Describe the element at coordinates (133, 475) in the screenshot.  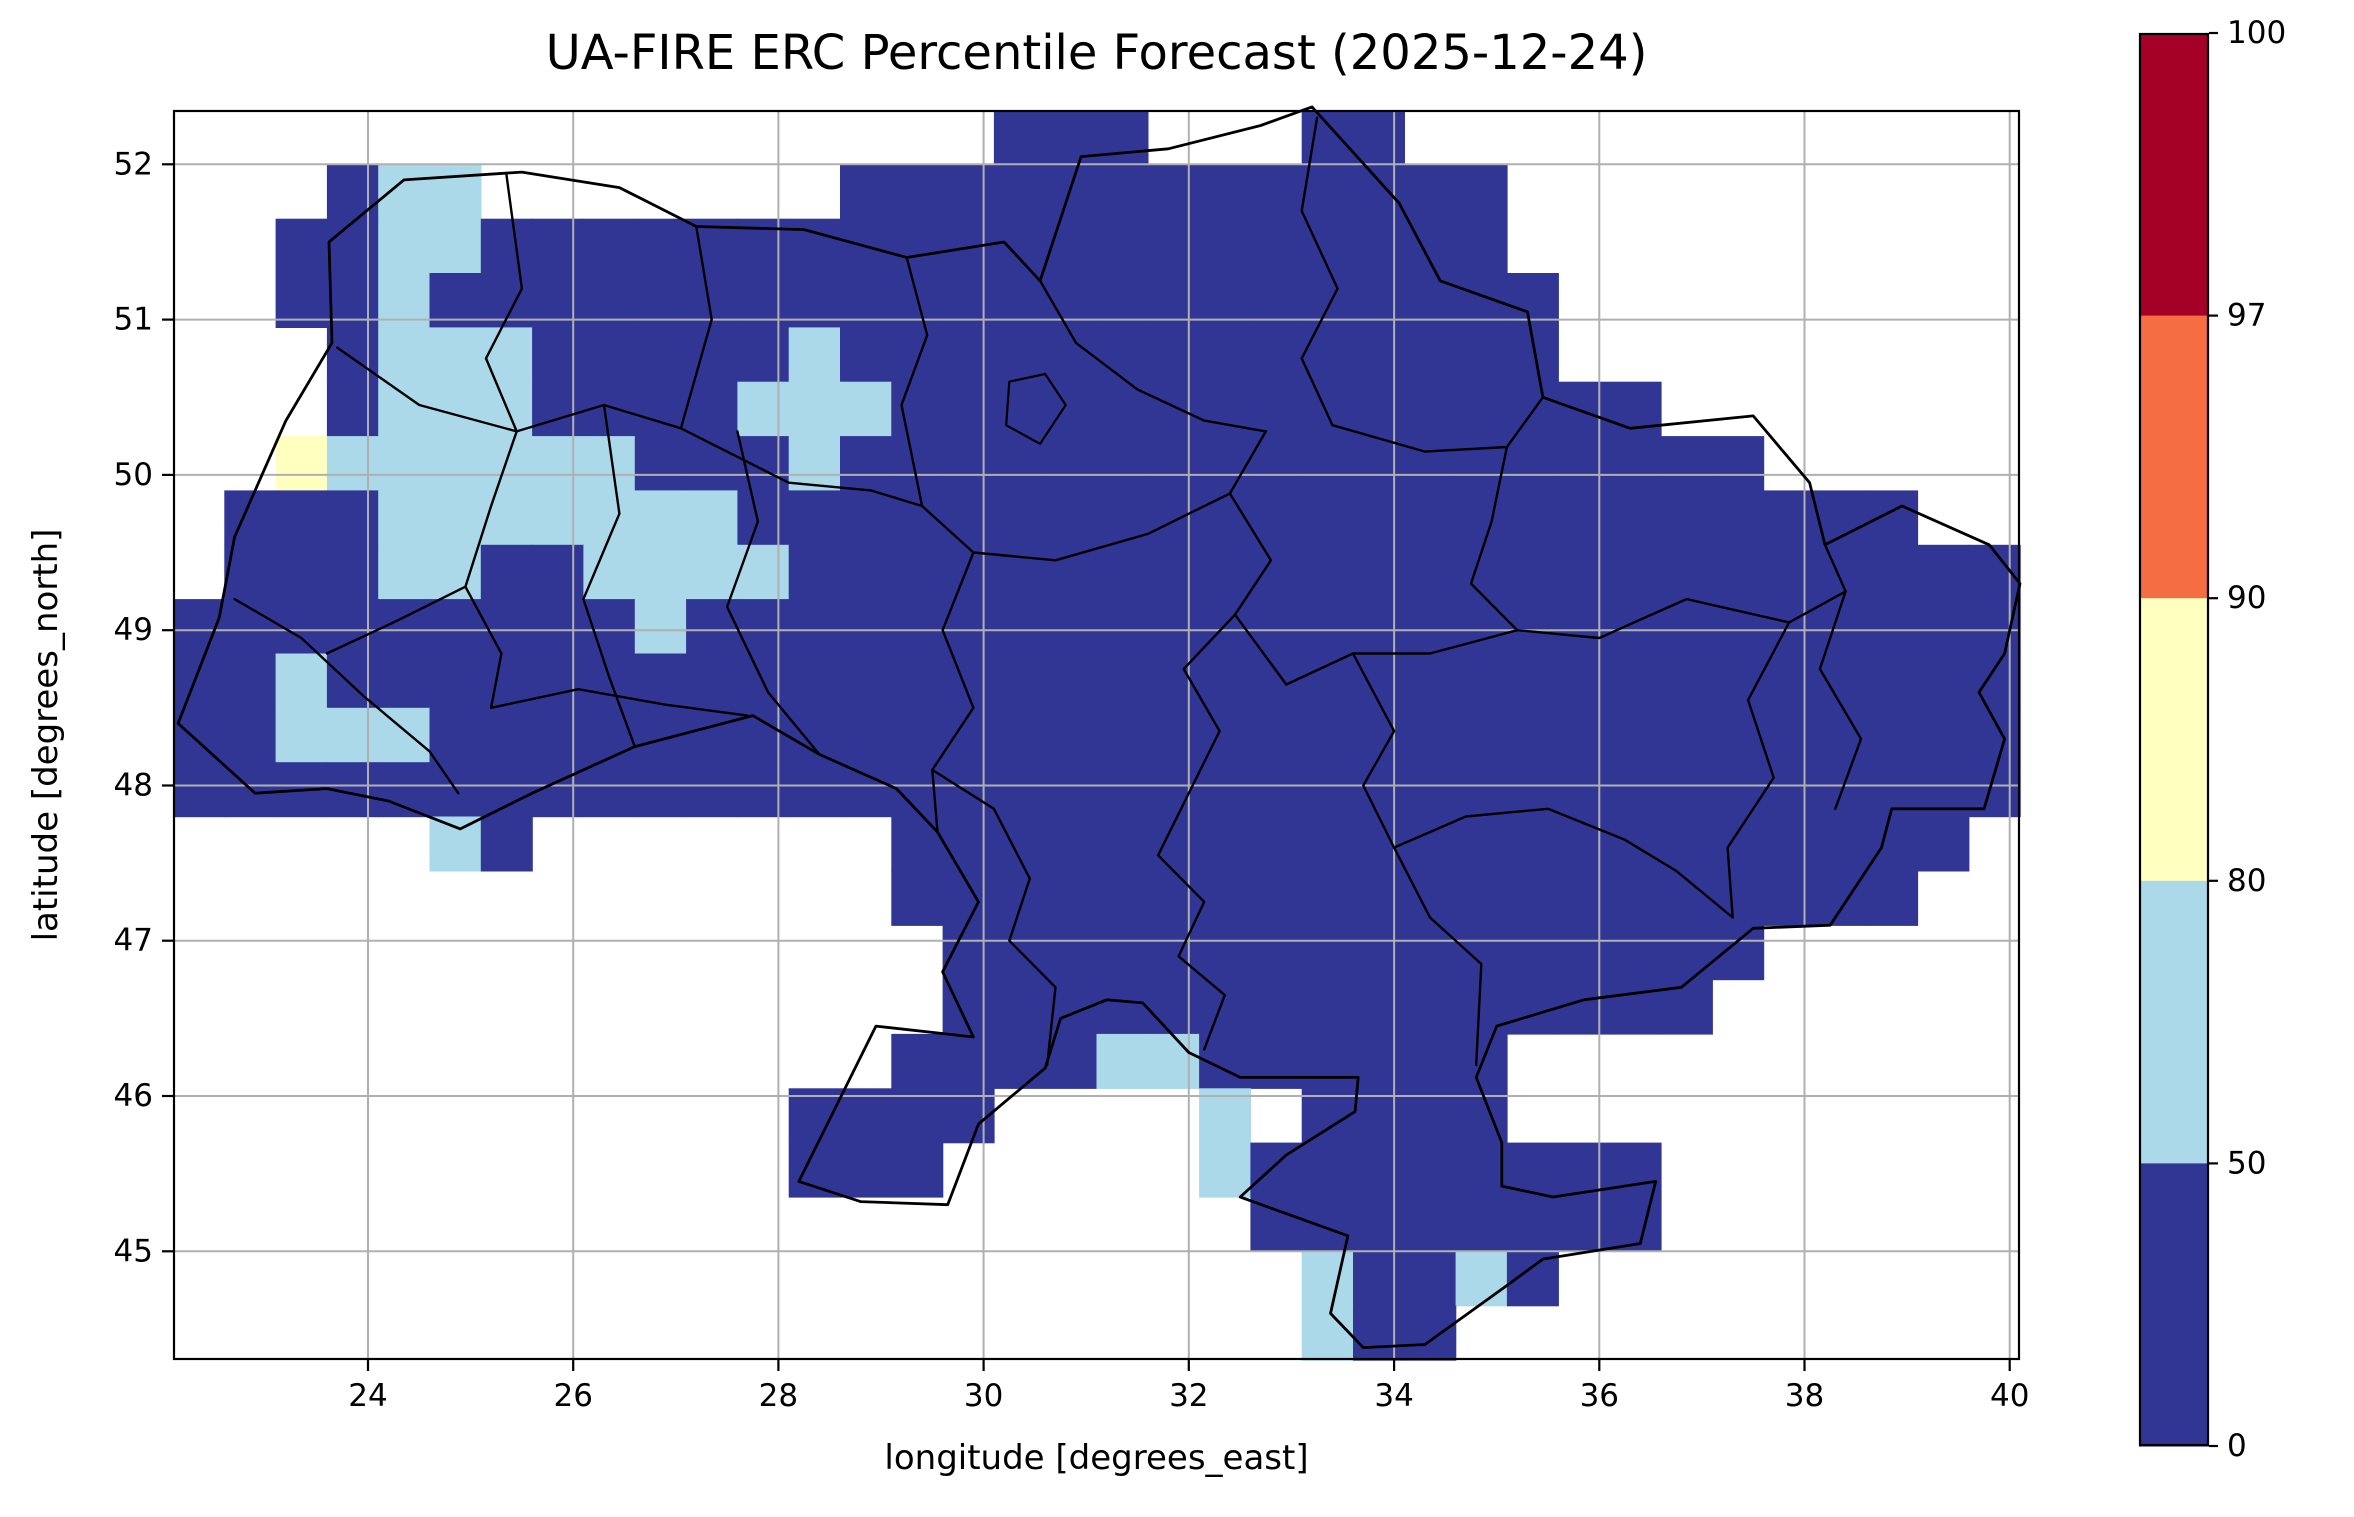
I see `y-tick-label: 50` at that location.